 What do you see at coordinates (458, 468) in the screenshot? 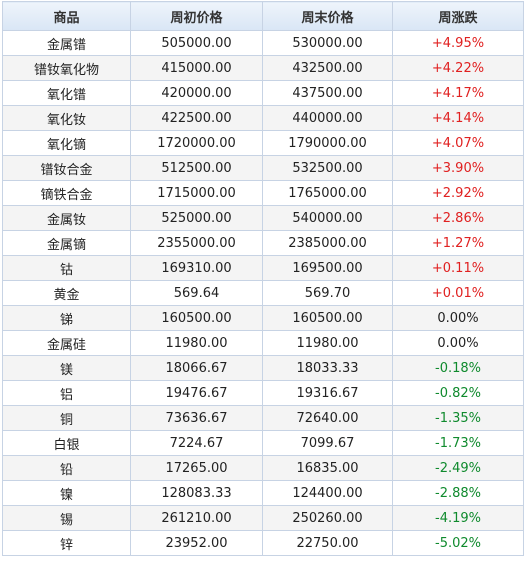
I see `week-change-cell: -2.49%` at bounding box center [458, 468].